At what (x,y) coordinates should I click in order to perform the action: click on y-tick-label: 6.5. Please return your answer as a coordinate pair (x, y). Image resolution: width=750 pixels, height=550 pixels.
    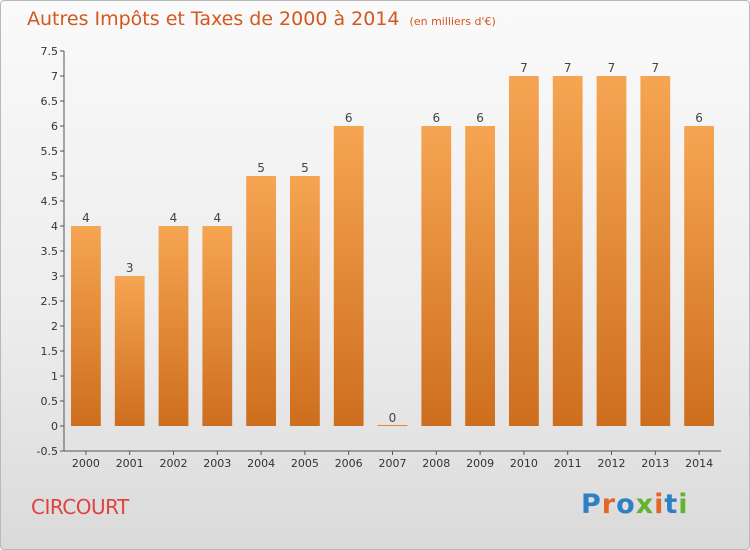
    Looking at the image, I should click on (50, 101).